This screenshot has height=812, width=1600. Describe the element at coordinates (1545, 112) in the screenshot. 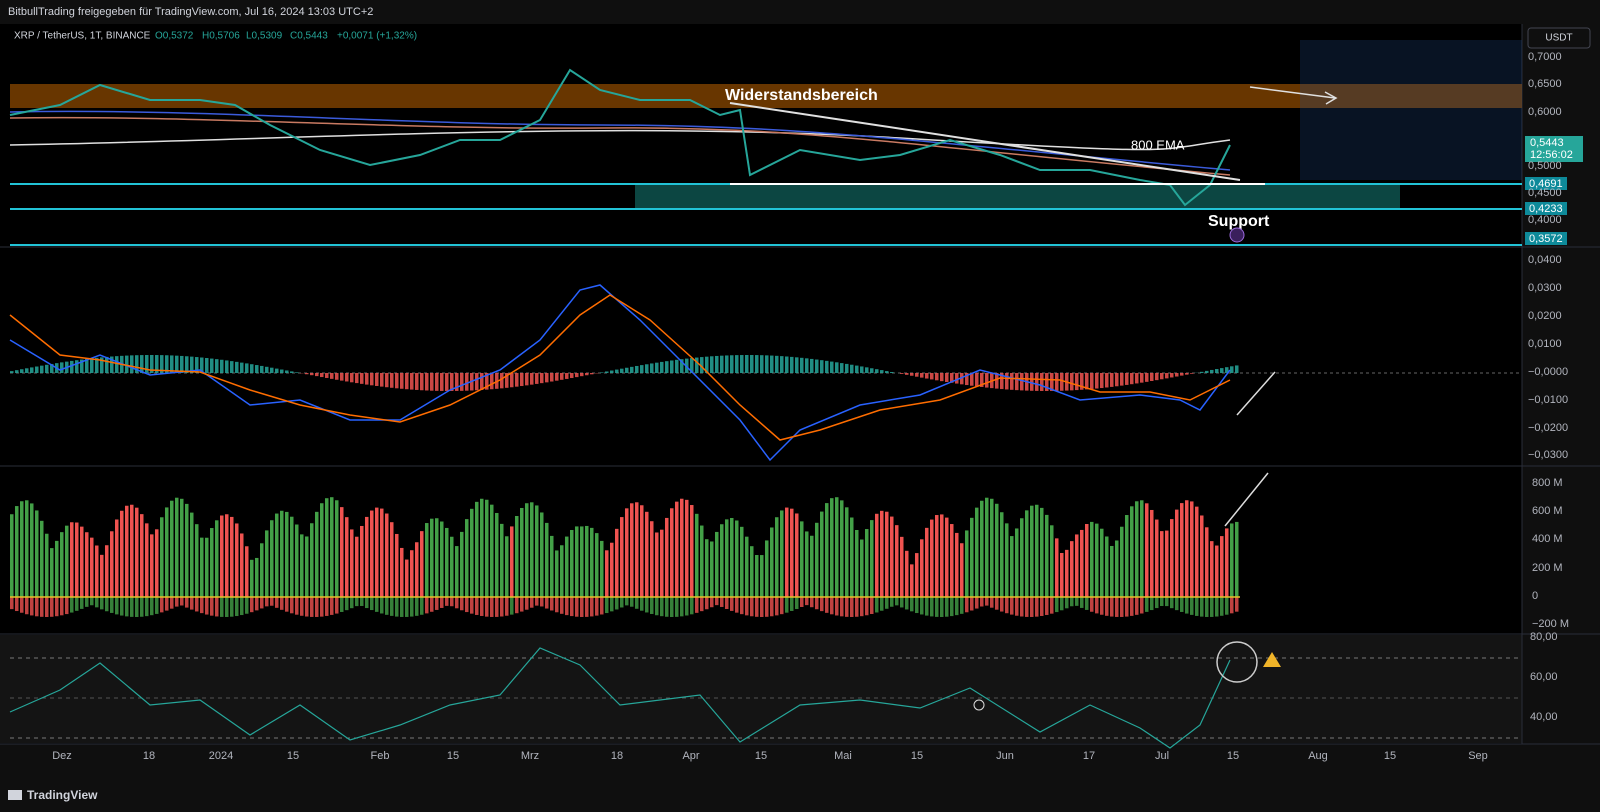

I see `axis-label: 0,6000` at that location.